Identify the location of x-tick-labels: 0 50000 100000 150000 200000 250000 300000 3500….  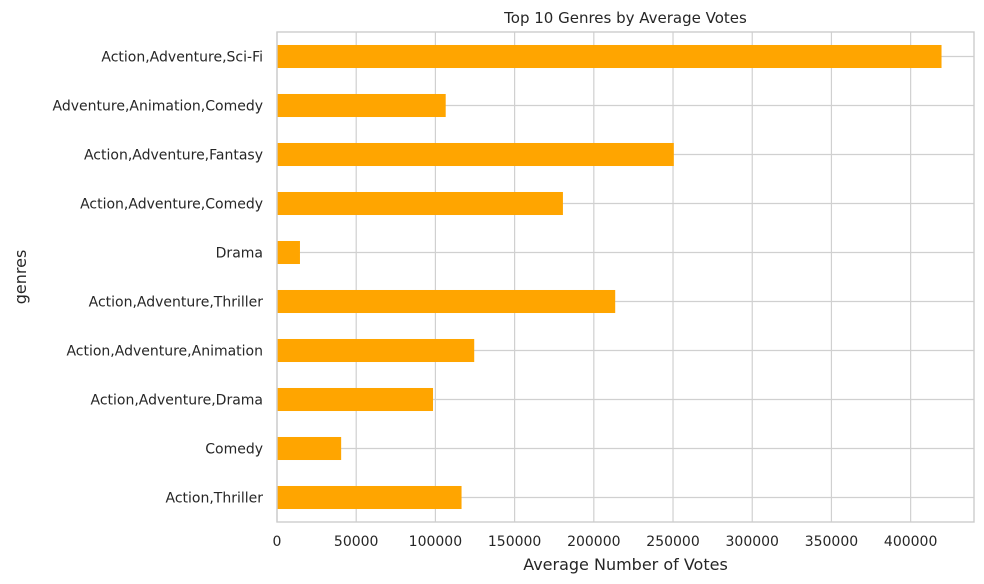
(605, 542).